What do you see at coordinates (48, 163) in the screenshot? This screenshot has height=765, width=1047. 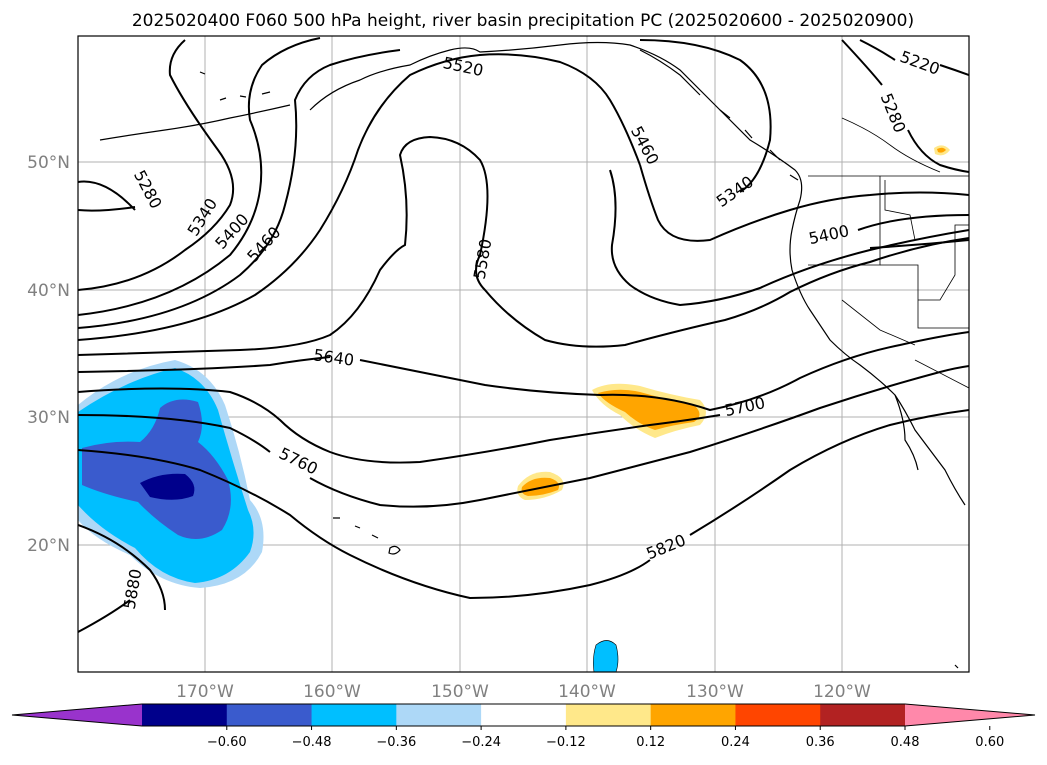 I see `lat-tick-label: 50°N` at bounding box center [48, 163].